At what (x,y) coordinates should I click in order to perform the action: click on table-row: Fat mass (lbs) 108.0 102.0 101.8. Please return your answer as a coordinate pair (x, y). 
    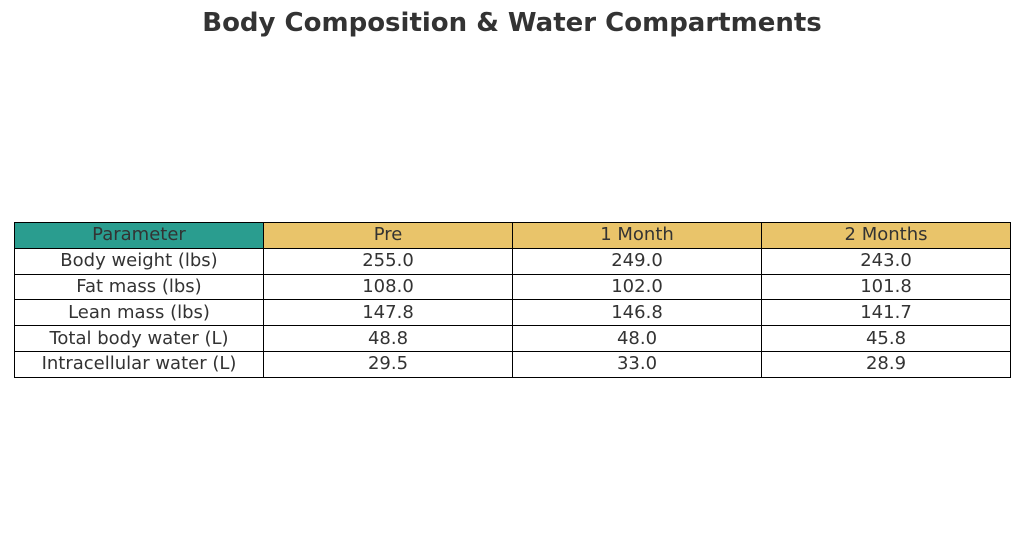
    Looking at the image, I should click on (512, 287).